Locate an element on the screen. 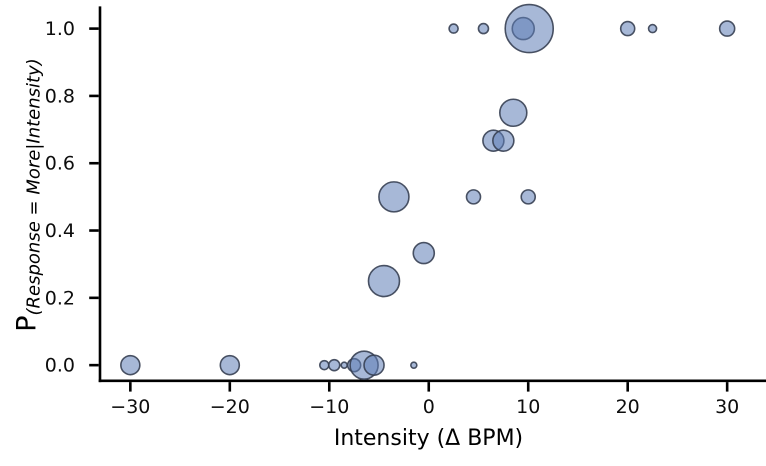 The width and height of the screenshot is (766, 466). y-tick-label: 0.4 is located at coordinates (60, 231).